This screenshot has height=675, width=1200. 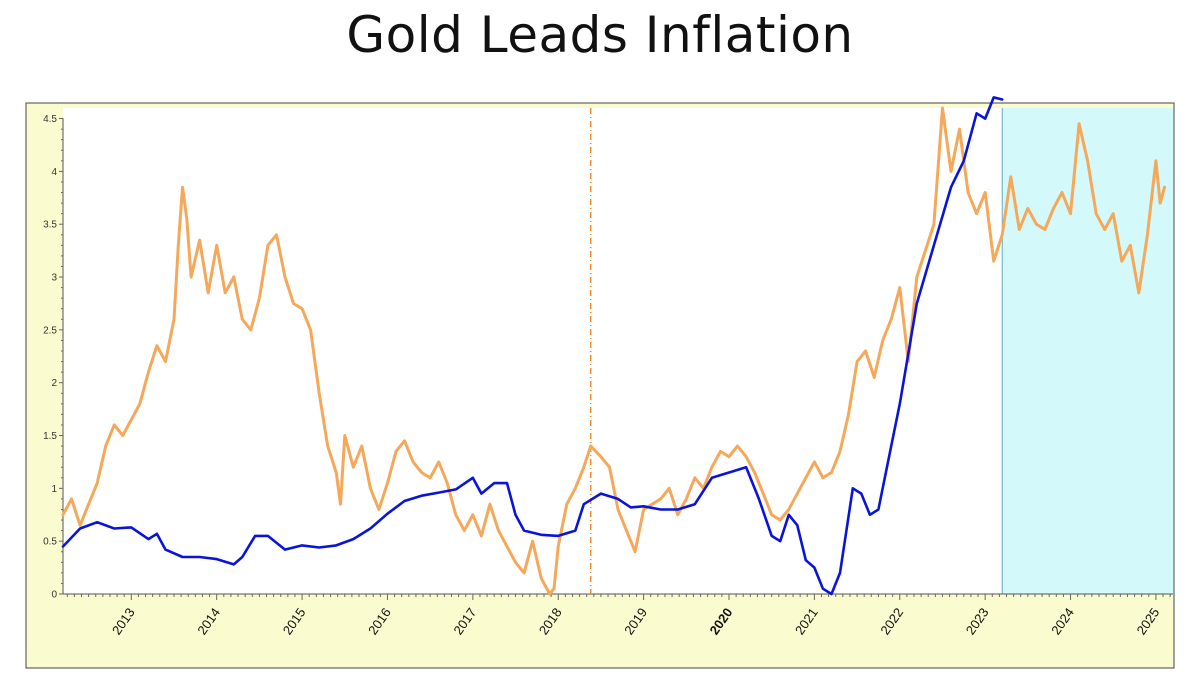 I want to click on shaded-forecast-region, so click(x=1087, y=351).